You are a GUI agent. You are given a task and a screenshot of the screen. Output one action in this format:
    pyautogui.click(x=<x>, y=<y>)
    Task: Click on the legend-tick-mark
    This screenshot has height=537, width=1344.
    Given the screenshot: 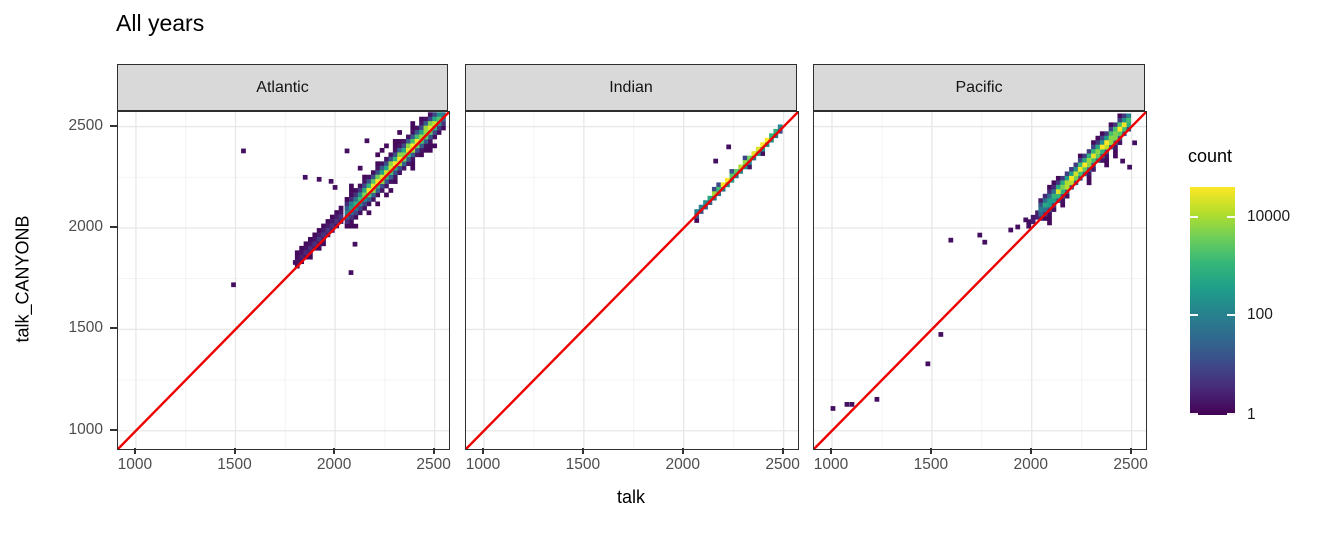 What is the action you would take?
    pyautogui.click(x=1194, y=314)
    